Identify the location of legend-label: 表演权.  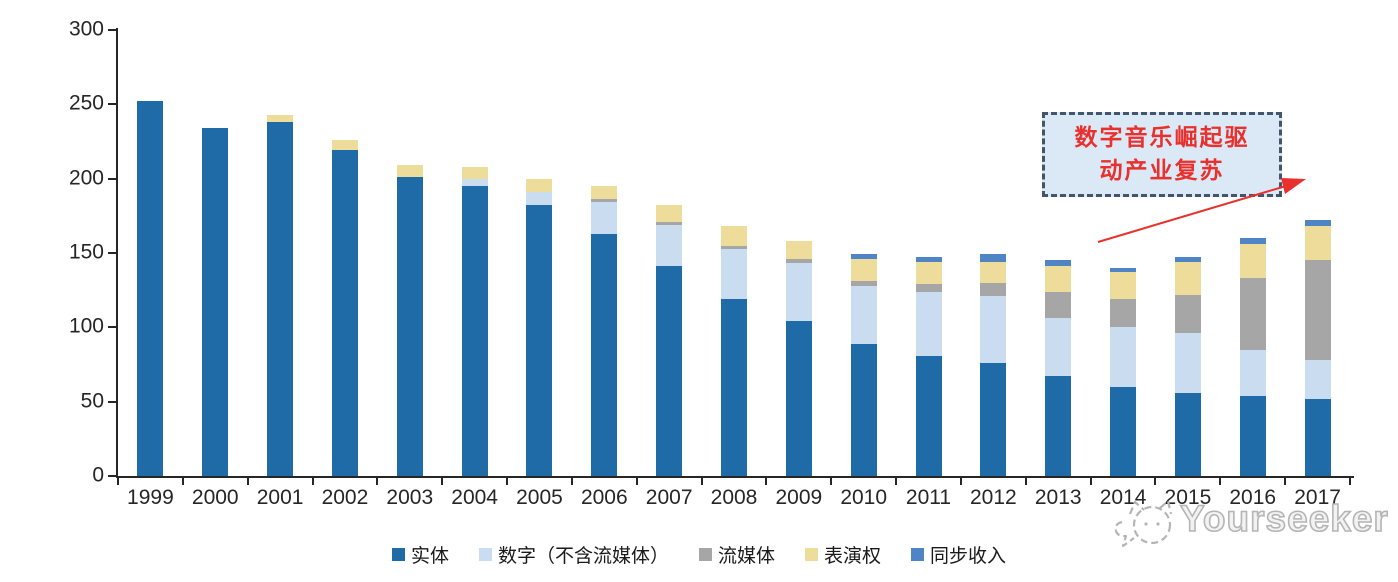
(853, 556).